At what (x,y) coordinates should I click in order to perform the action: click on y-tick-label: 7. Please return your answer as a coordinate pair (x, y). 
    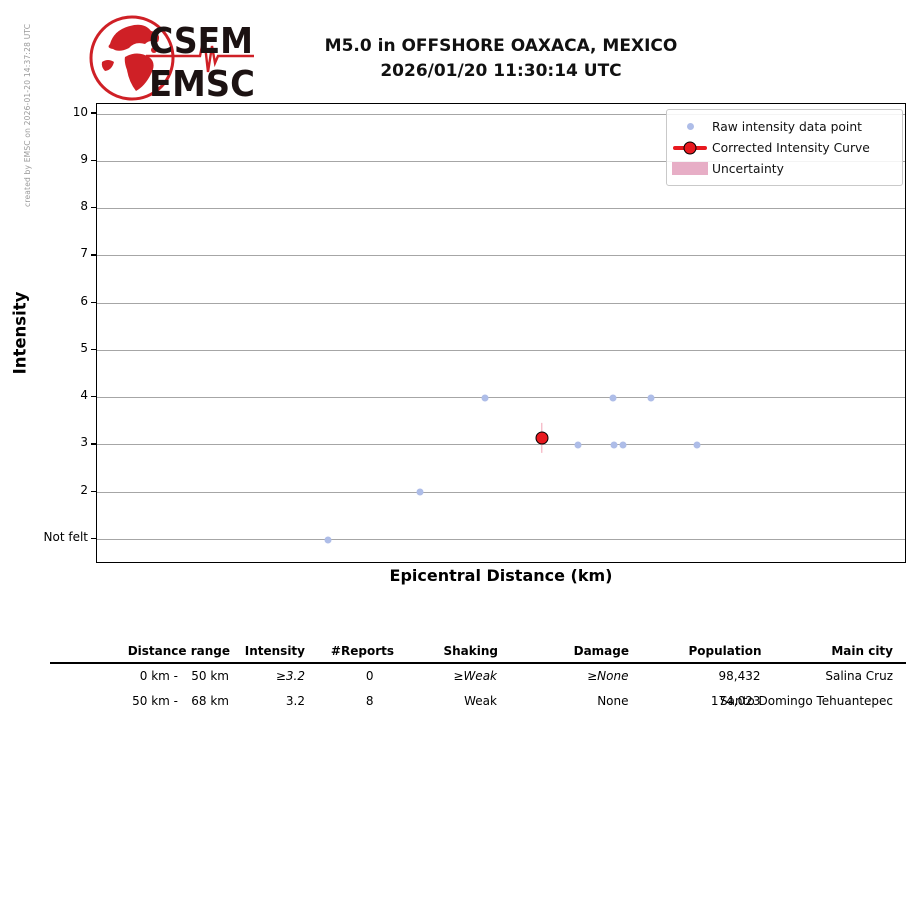
    Looking at the image, I should click on (84, 253).